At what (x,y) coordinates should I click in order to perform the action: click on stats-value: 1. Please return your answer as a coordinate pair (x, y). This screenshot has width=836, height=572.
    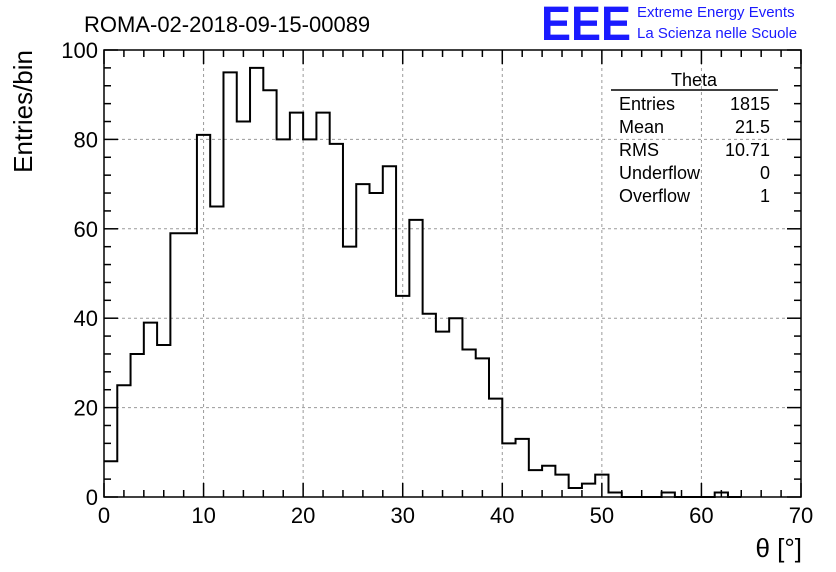
    Looking at the image, I should click on (765, 196).